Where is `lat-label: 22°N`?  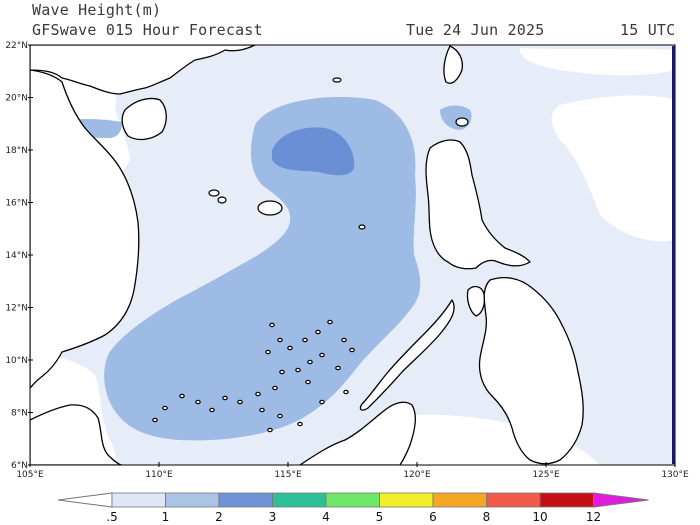 lat-label: 22°N is located at coordinates (16, 46).